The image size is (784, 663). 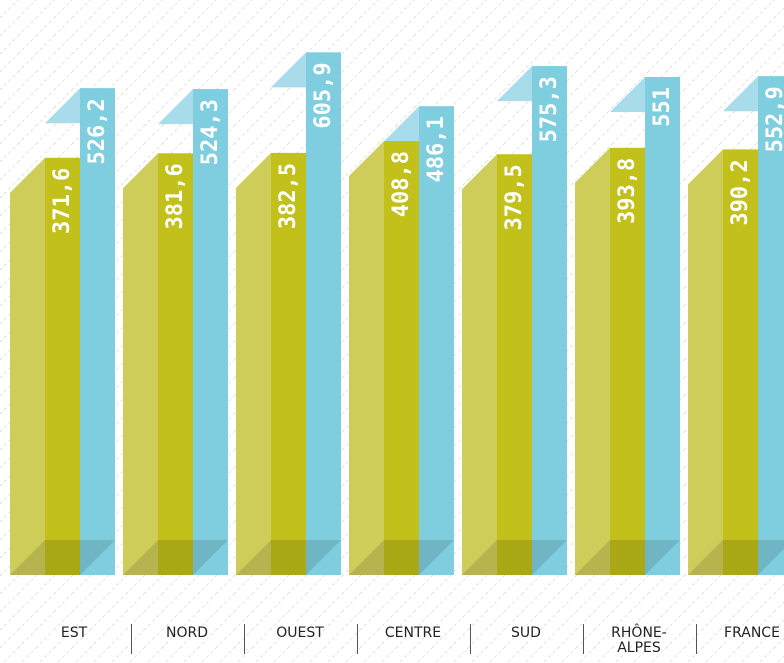 What do you see at coordinates (773, 119) in the screenshot?
I see `value-label: 552,9` at bounding box center [773, 119].